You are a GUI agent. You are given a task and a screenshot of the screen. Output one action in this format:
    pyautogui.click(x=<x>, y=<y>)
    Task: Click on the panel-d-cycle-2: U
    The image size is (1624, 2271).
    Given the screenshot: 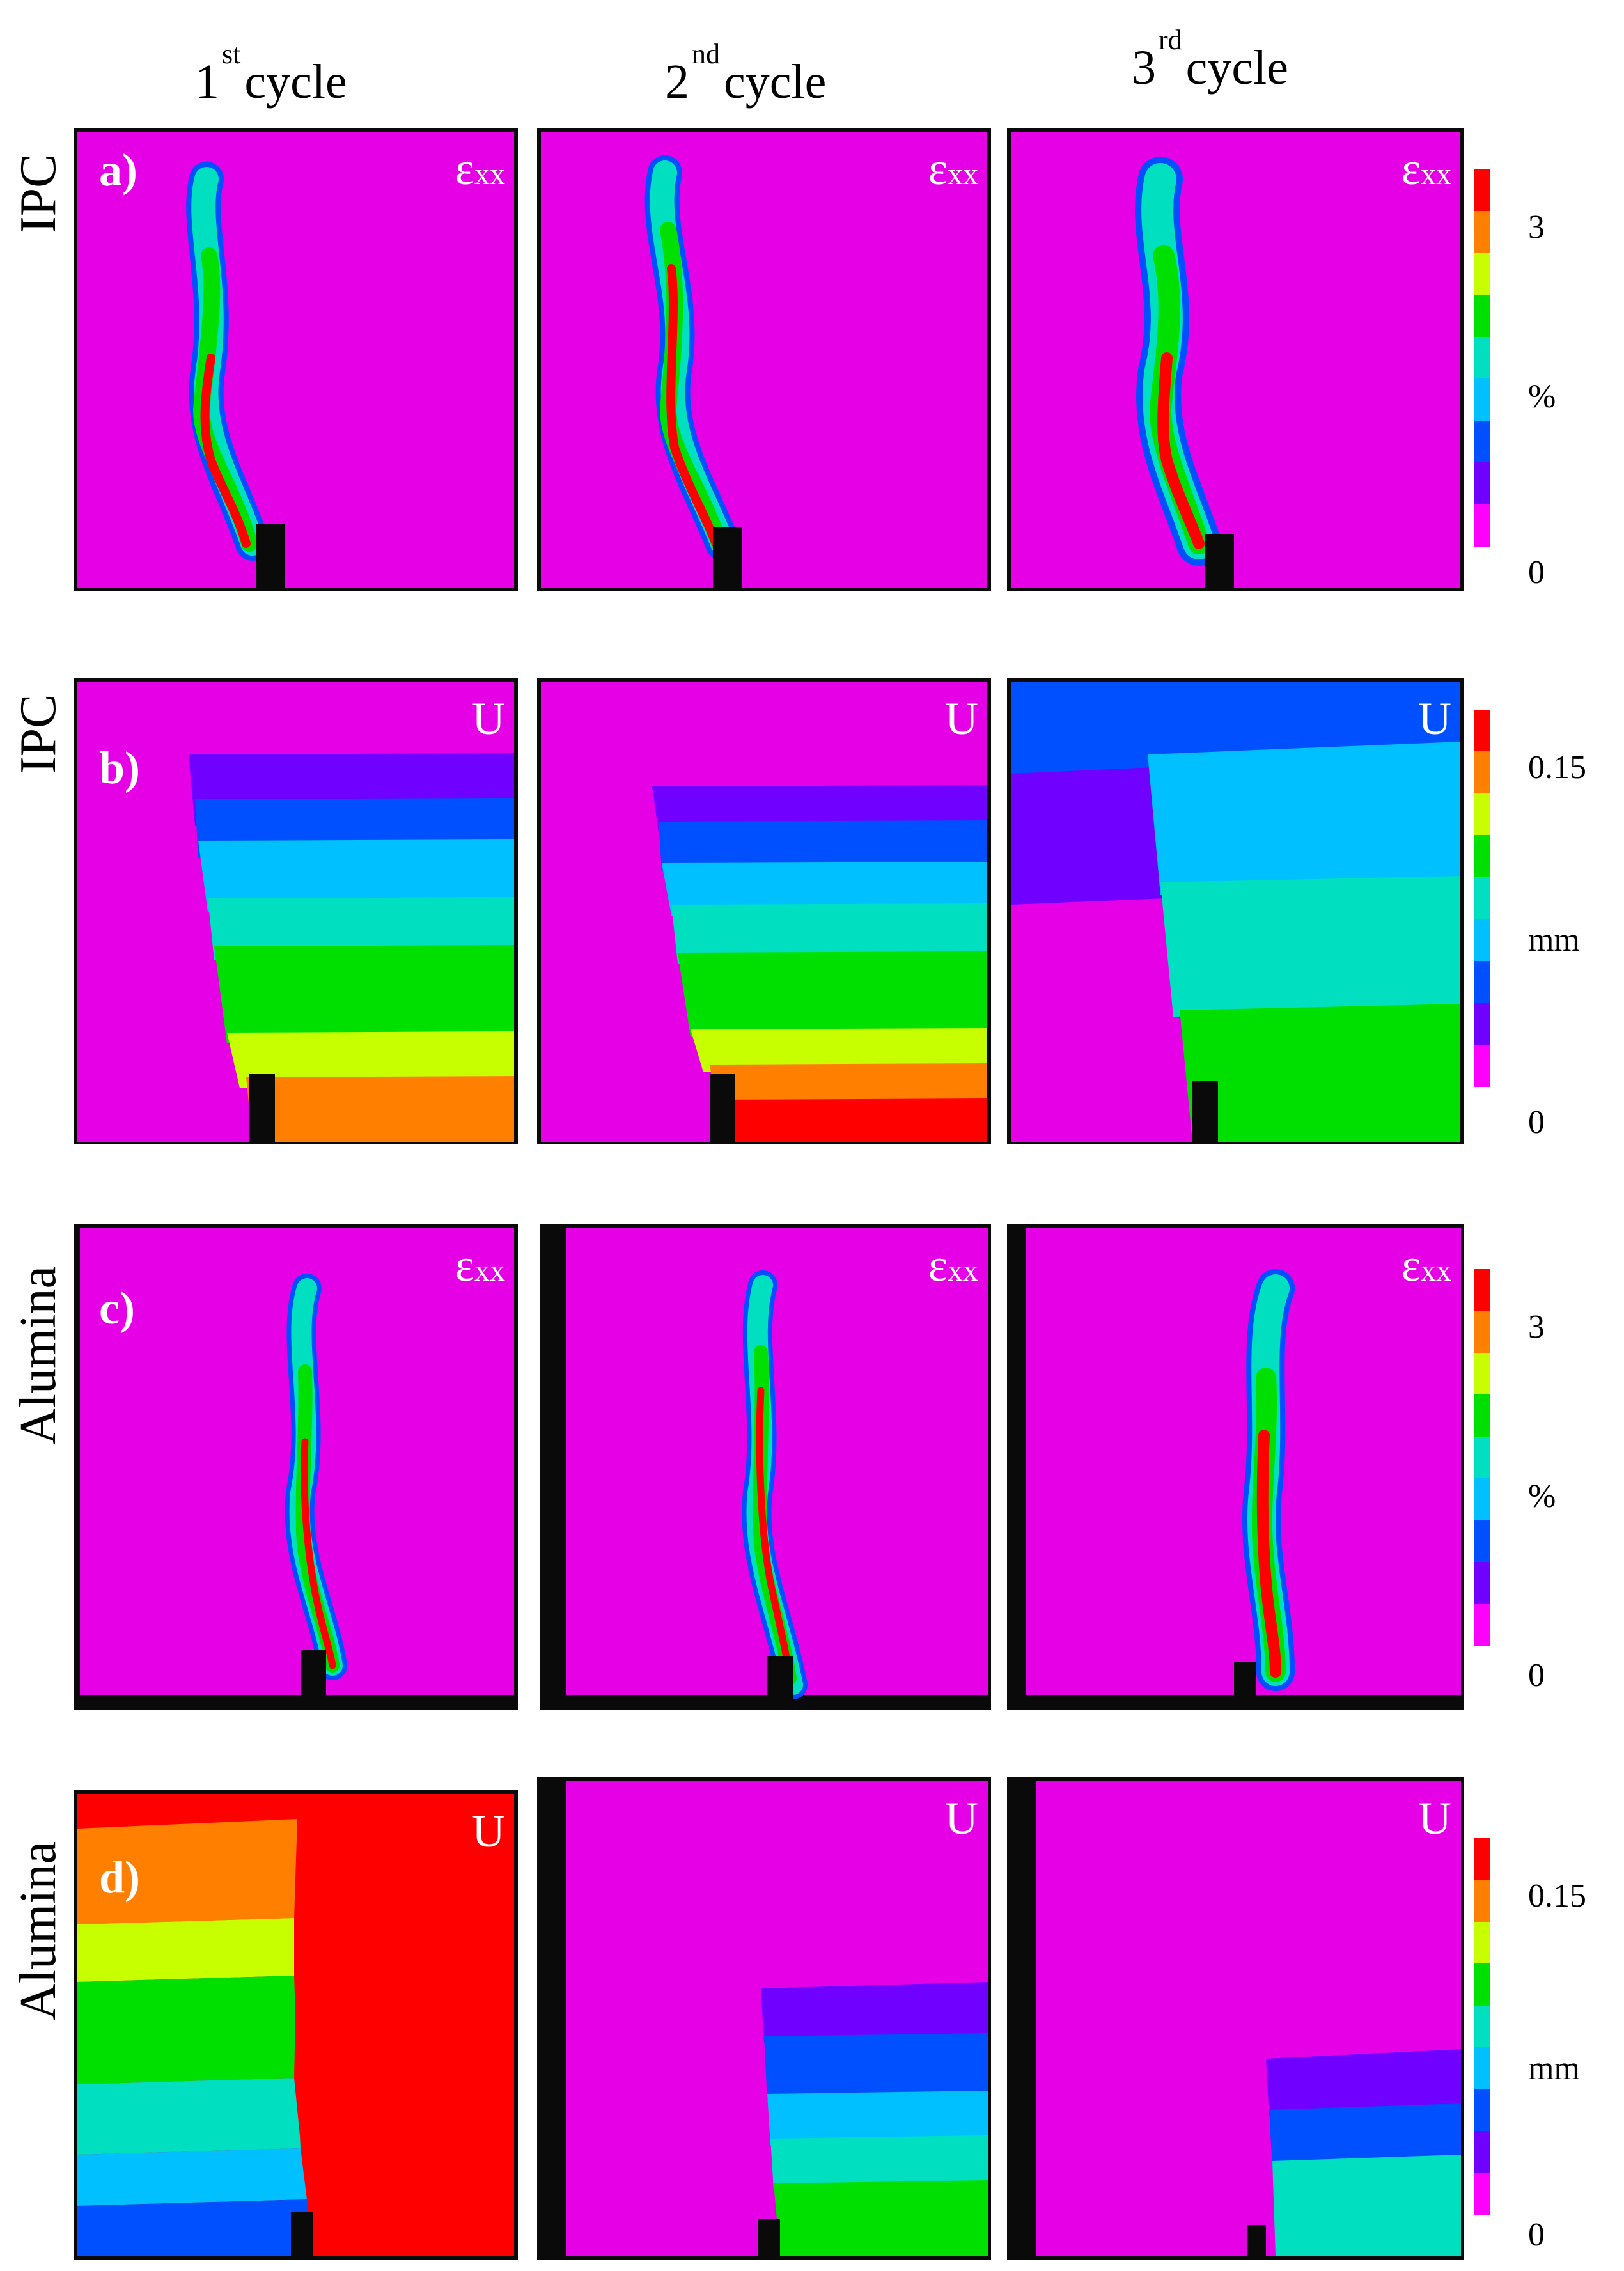 What is the action you would take?
    pyautogui.click(x=764, y=2019)
    